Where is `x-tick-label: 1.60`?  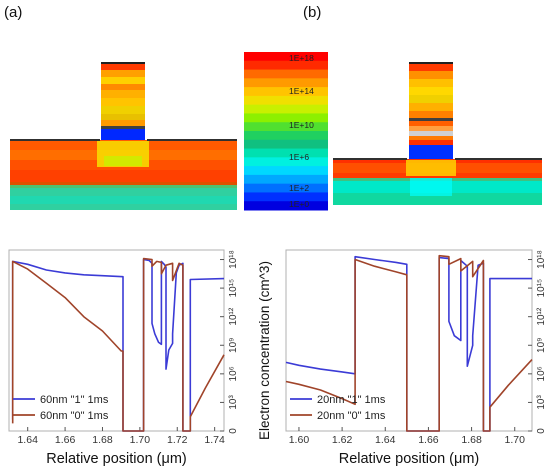
x-tick-label: 1.60 is located at coordinates (299, 440).